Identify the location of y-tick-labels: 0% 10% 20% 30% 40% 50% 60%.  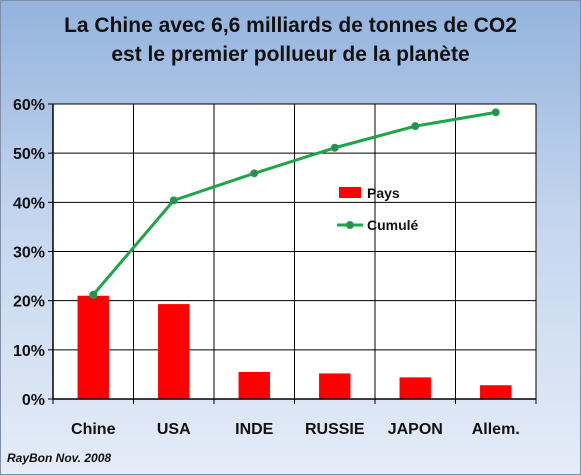
(29, 253).